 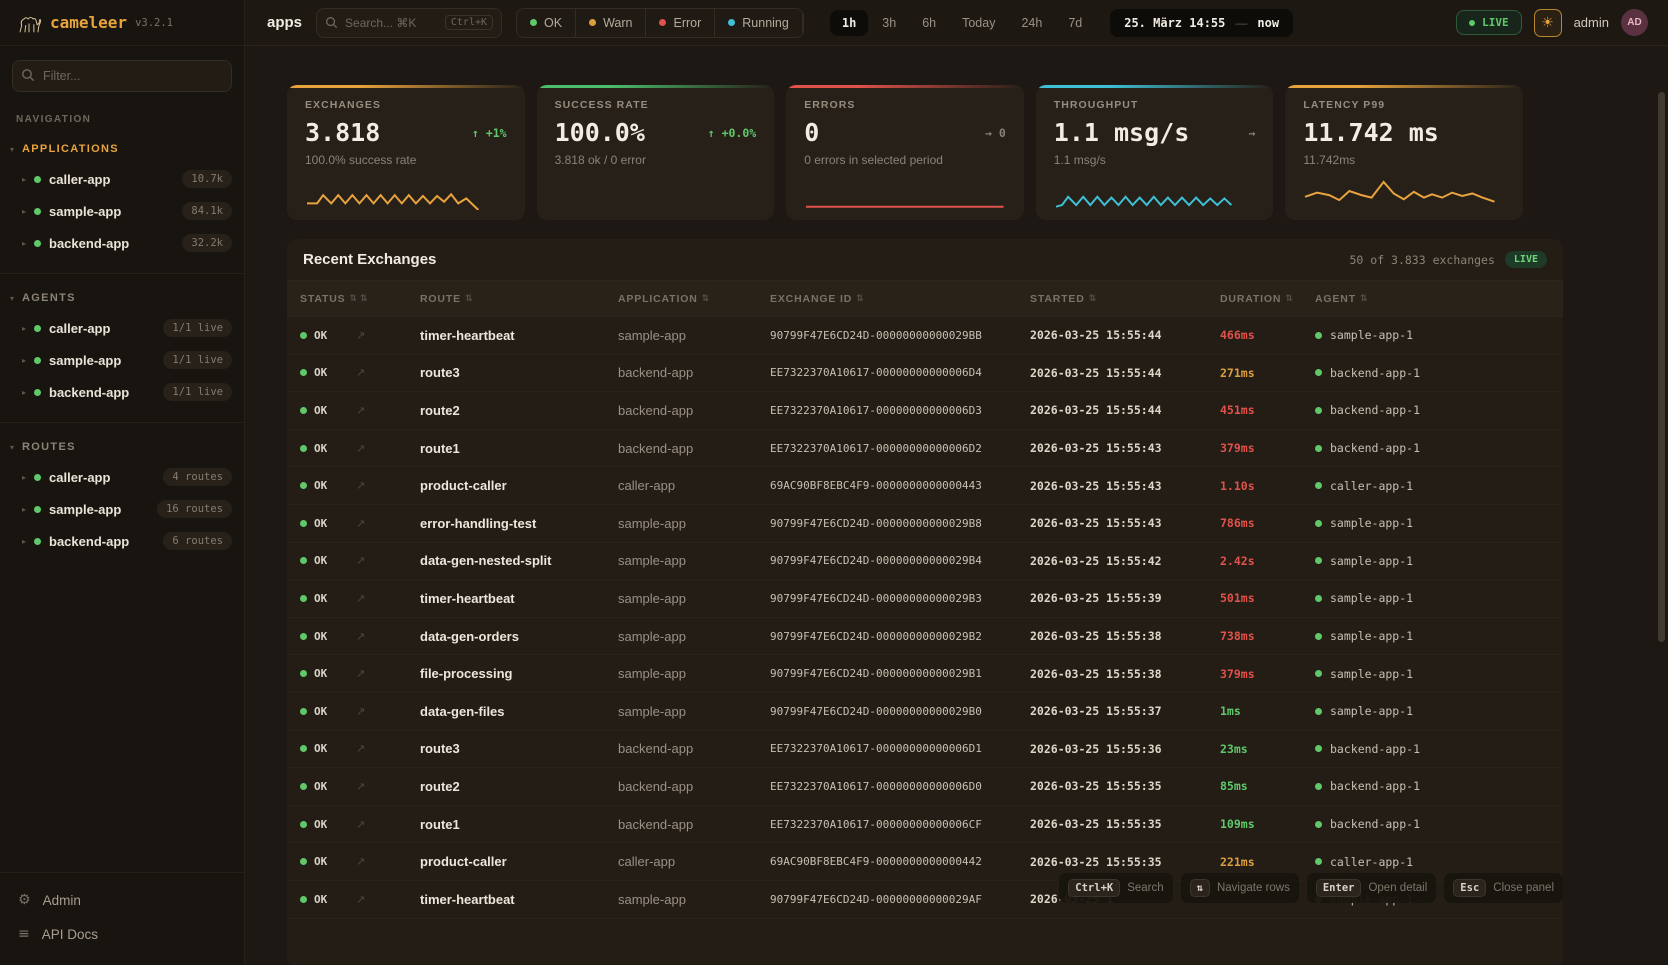 I want to click on started-cell: 2026-03-25 15:55:42, so click(x=1096, y=560).